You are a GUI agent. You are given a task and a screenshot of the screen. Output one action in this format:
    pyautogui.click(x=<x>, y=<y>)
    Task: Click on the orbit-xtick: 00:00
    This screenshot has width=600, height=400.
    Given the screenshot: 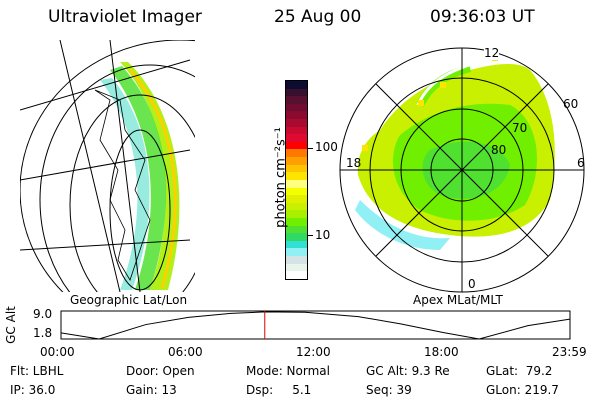 What is the action you would take?
    pyautogui.click(x=57, y=352)
    